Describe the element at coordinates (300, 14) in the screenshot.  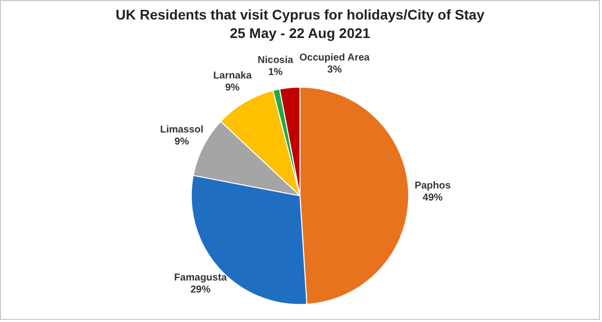
I see `chart-title: UK Residents that visit Cyprus for holidays/City of Stay` at that location.